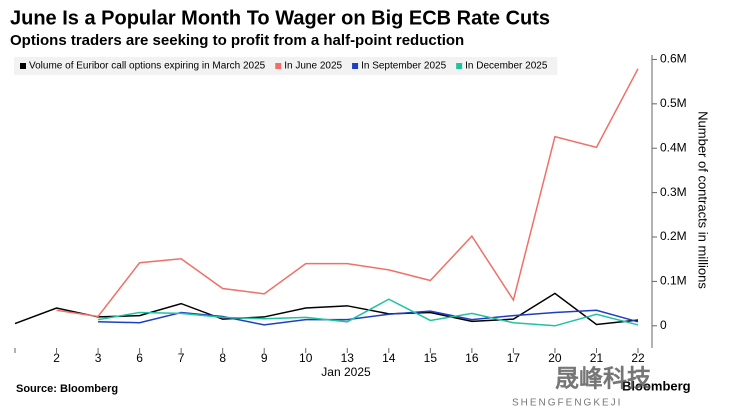  I want to click on x-axis-label: Jan 2025, so click(346, 372).